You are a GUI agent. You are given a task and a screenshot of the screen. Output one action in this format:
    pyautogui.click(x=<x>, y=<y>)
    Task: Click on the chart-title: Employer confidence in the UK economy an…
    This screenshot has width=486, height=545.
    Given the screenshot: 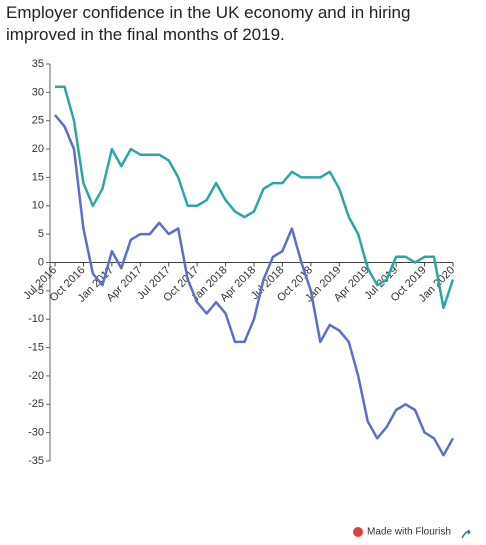 What is the action you would take?
    pyautogui.click(x=208, y=23)
    